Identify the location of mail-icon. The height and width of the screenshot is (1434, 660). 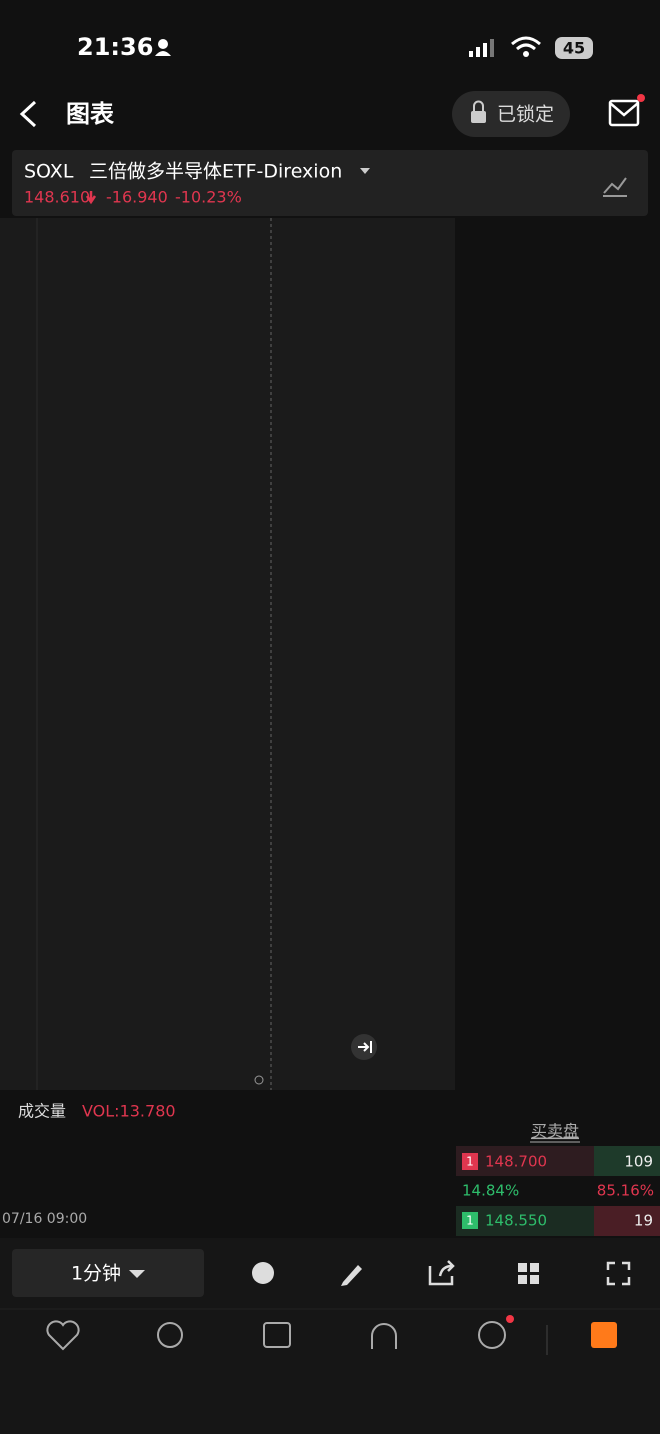
(624, 109).